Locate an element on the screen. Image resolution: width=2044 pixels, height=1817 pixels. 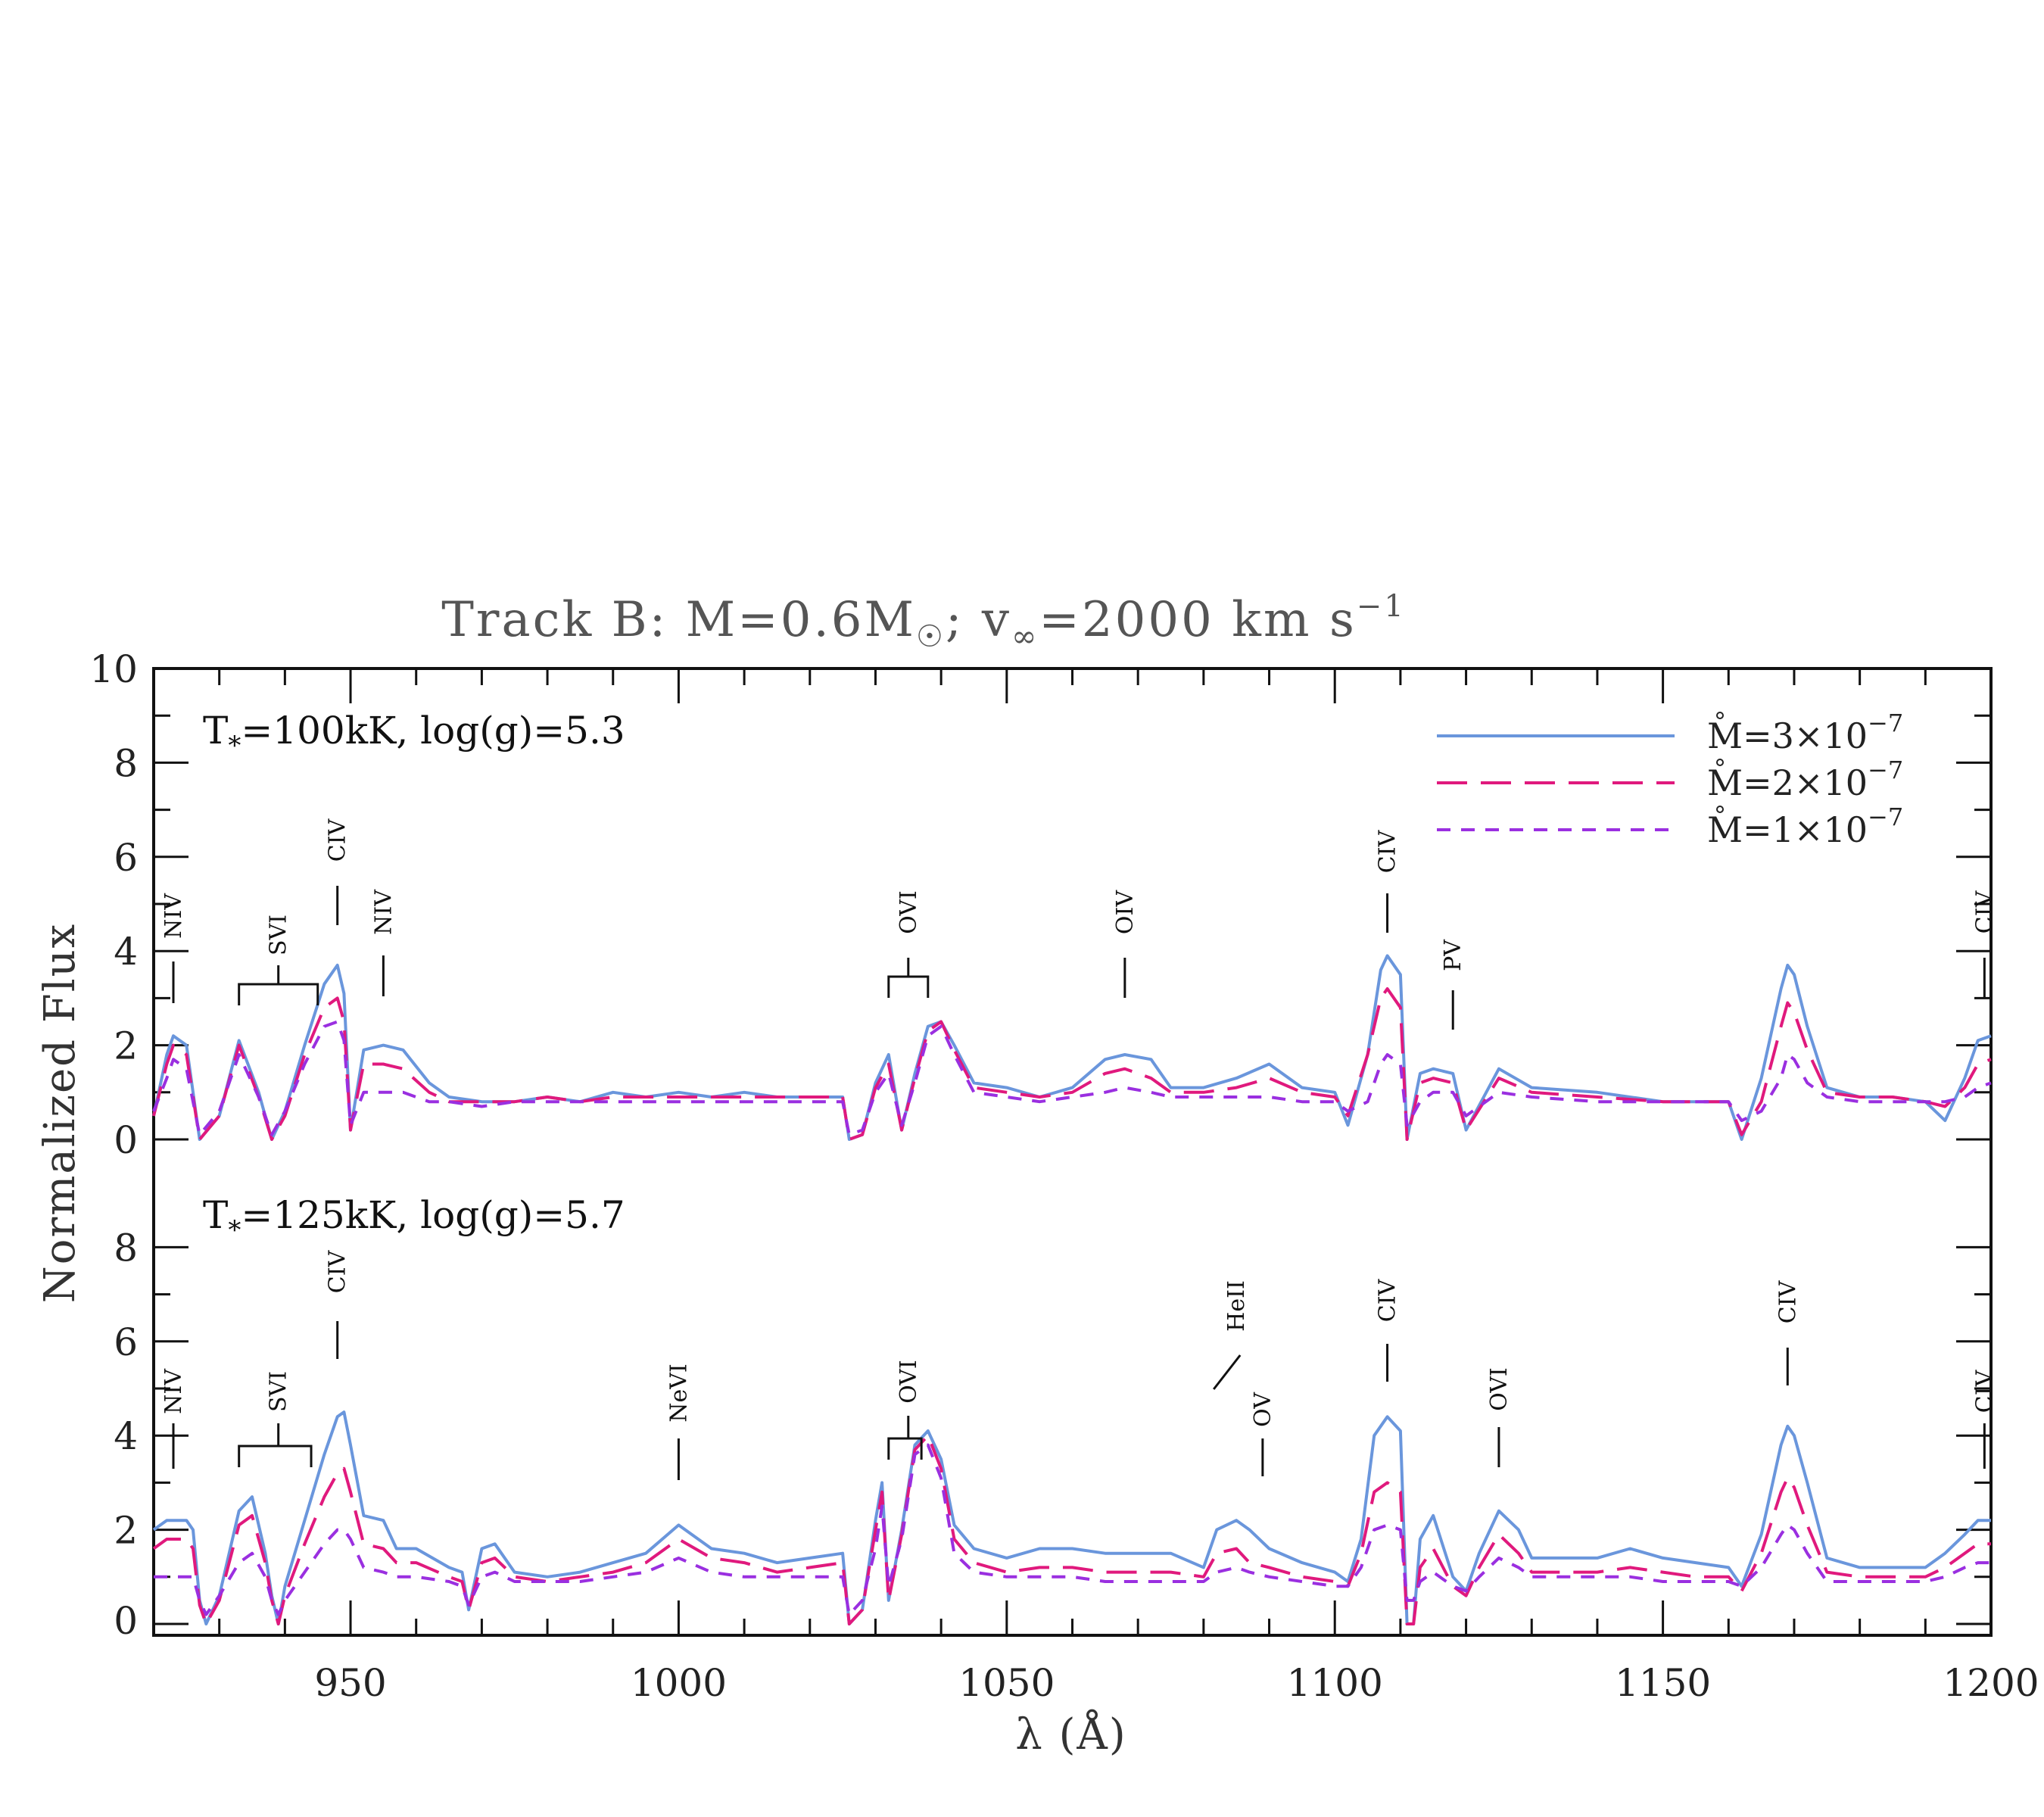
line-id-label: OV is located at coordinates (1263, 1409).